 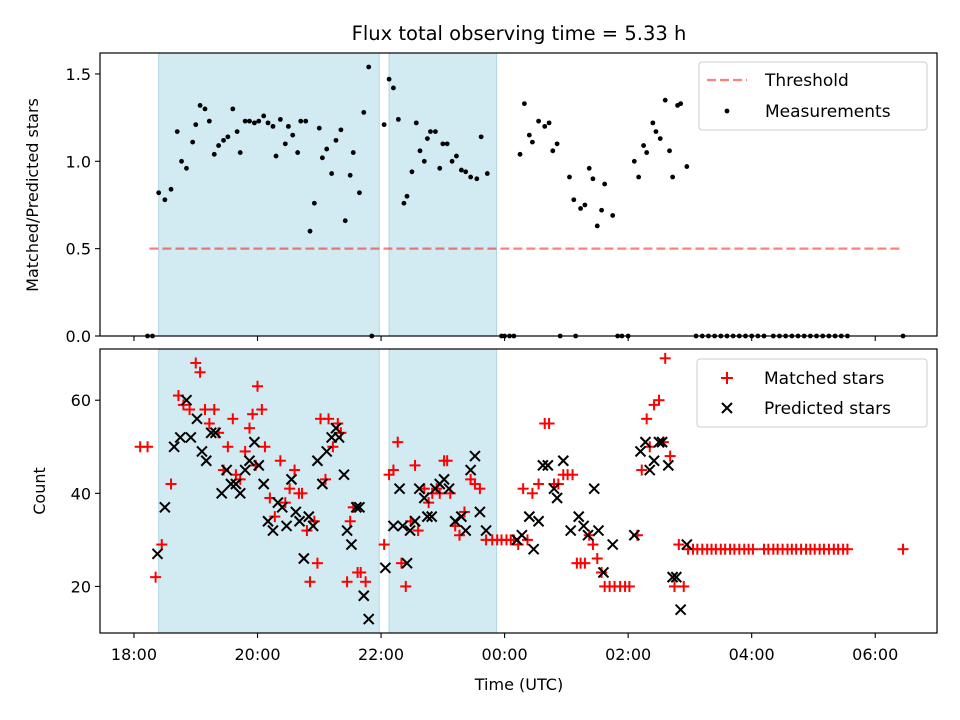 I want to click on bottom-x-ticks: 18:00 20:00 22:00 00:00 02:00 04:00 06:00, so click(x=504, y=648).